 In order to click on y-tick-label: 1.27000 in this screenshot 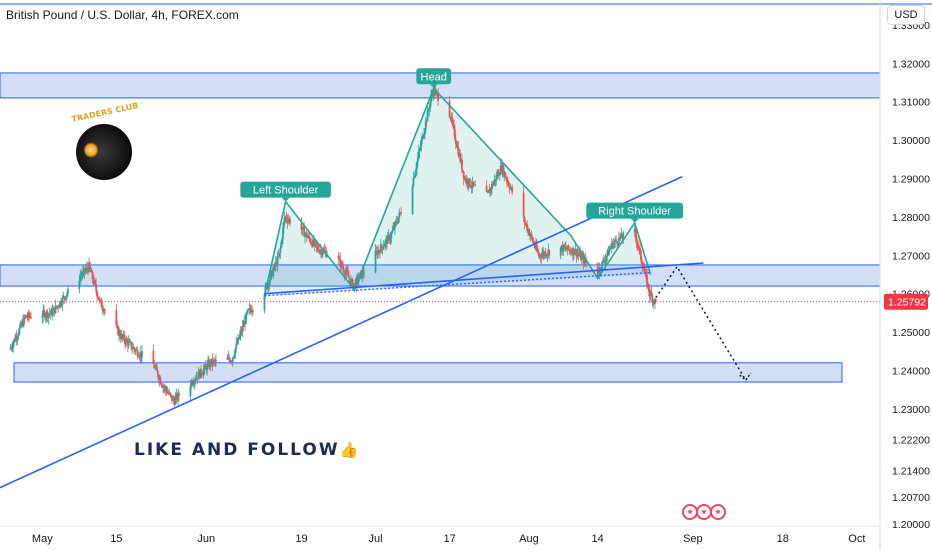, I will do `click(911, 256)`.